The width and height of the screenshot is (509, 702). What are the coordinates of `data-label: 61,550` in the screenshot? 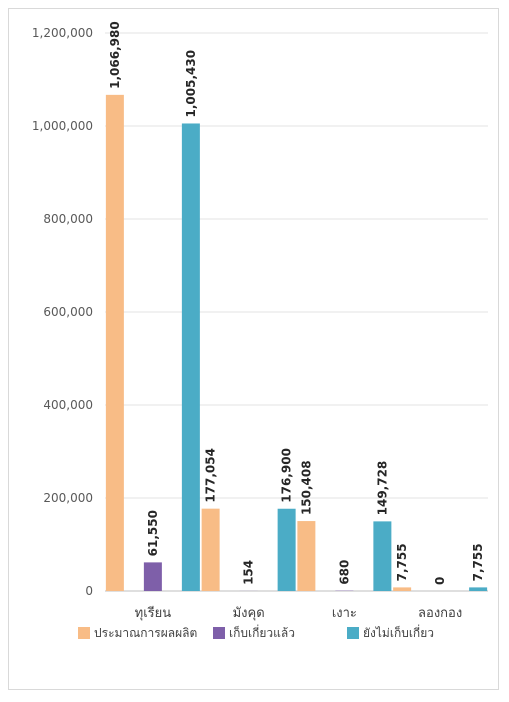 It's located at (153, 533).